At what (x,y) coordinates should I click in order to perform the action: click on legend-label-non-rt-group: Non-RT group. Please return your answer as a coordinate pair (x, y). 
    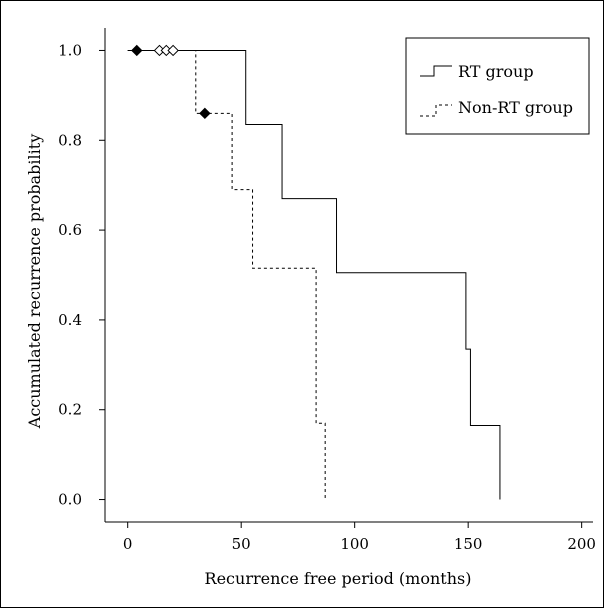
    Looking at the image, I should click on (515, 107).